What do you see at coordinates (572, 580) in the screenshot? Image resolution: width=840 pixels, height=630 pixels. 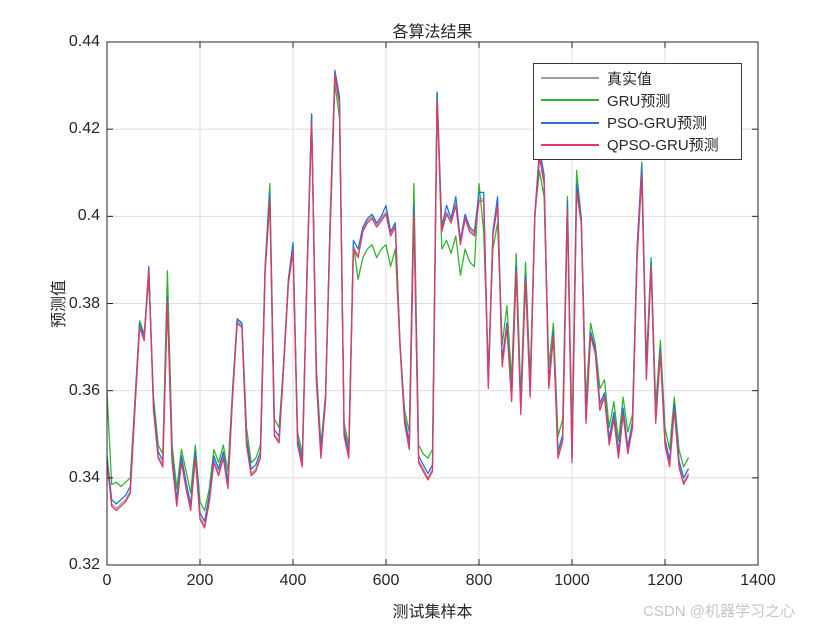 I see `x-tick-label-1000: 1000` at bounding box center [572, 580].